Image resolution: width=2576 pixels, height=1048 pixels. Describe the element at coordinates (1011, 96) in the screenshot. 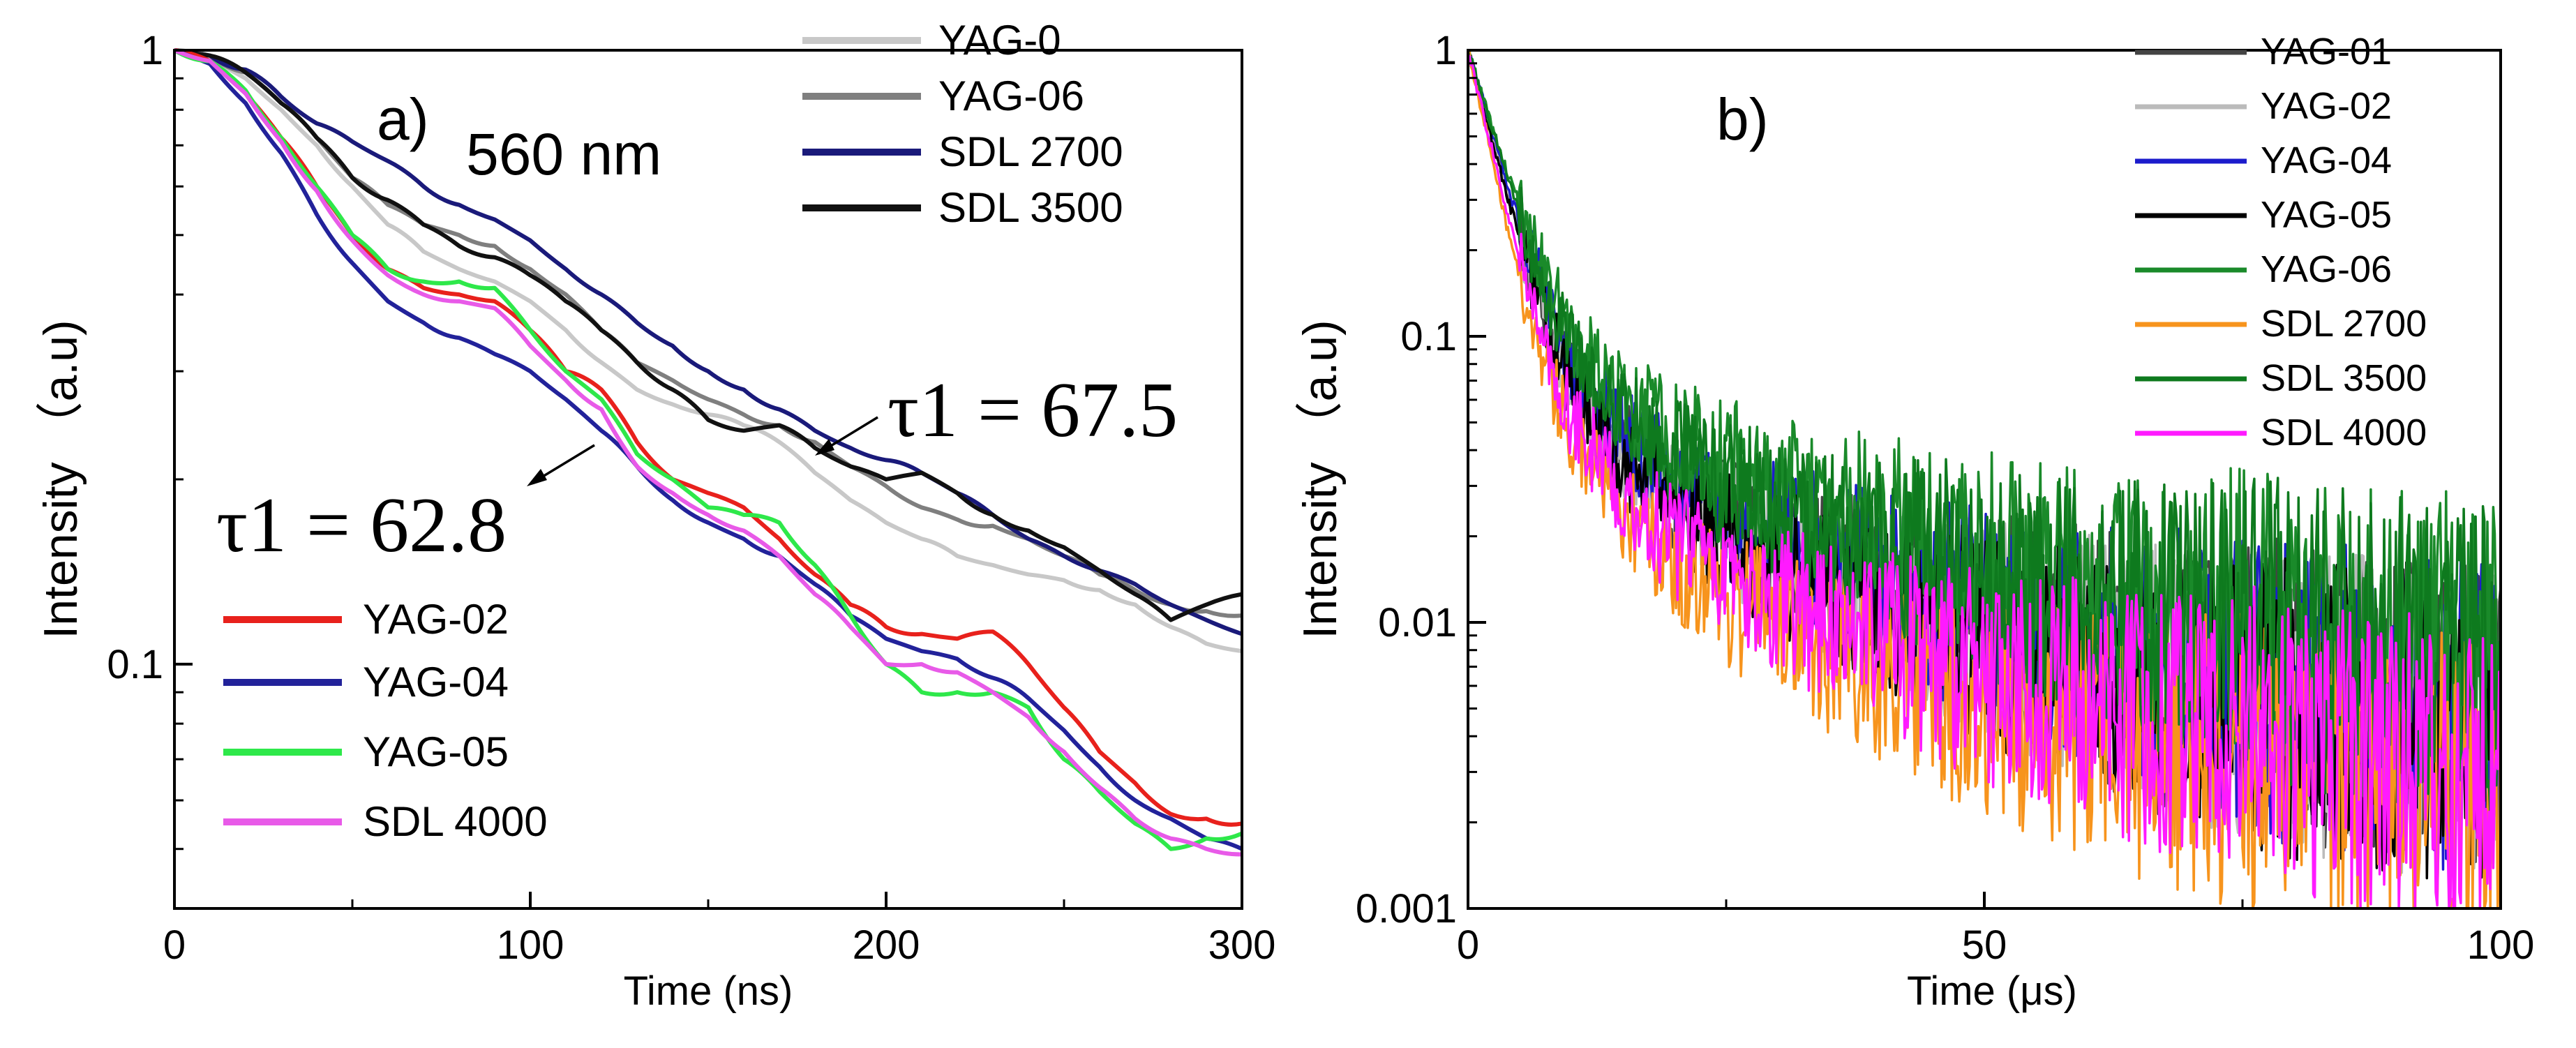

I see `legend-label-yag-06: YAG-06` at that location.